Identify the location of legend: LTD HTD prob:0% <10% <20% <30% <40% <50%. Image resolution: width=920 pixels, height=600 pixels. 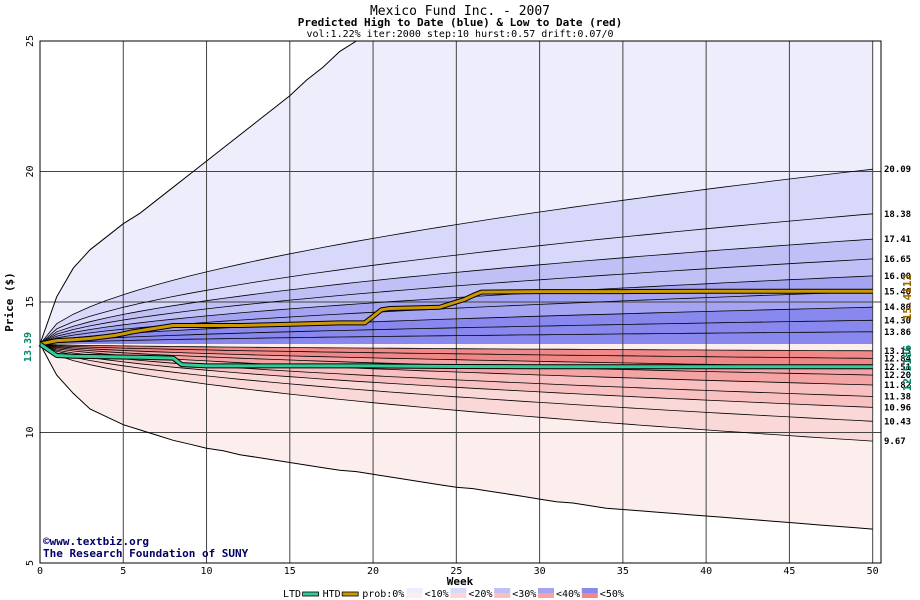
(453, 594).